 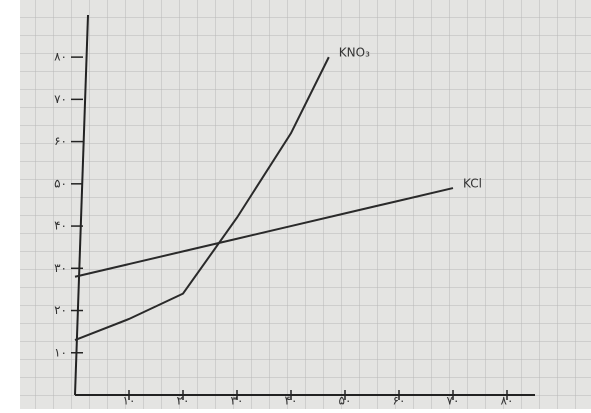 I want to click on y-tick-label: ۵۰, so click(x=60, y=183).